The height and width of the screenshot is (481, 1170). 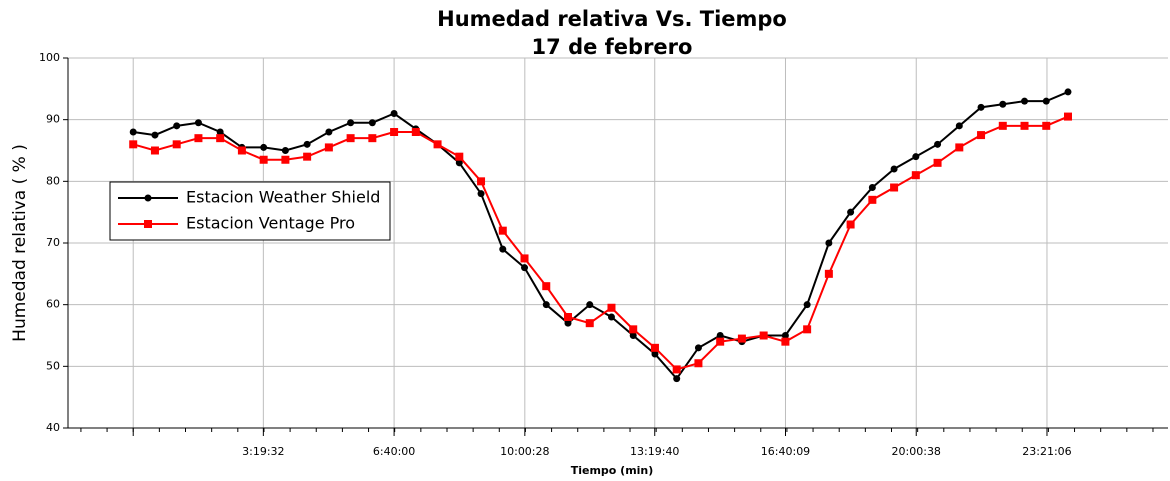 What do you see at coordinates (524, 451) in the screenshot?
I see `x-tick-label: 10:00:28` at bounding box center [524, 451].